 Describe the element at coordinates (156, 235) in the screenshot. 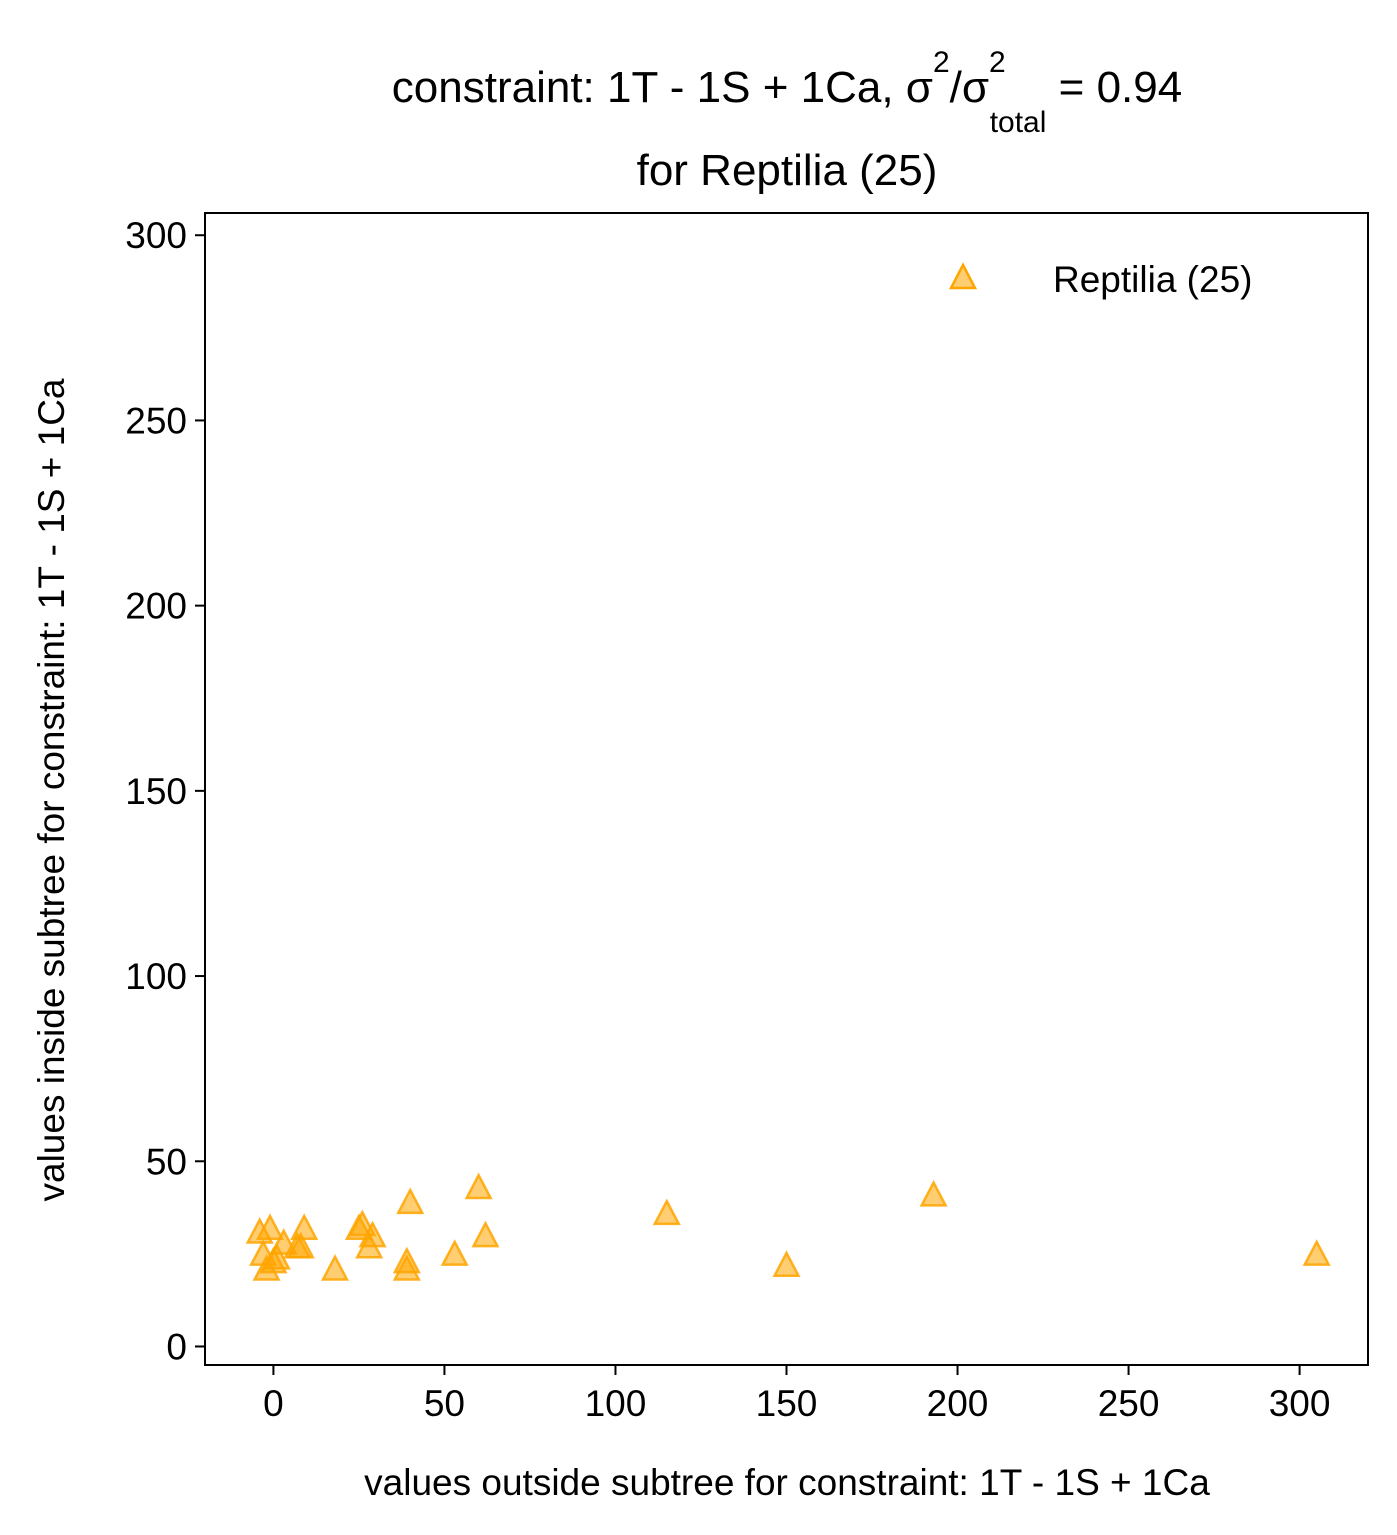

I see `y-tick-label: 300` at that location.